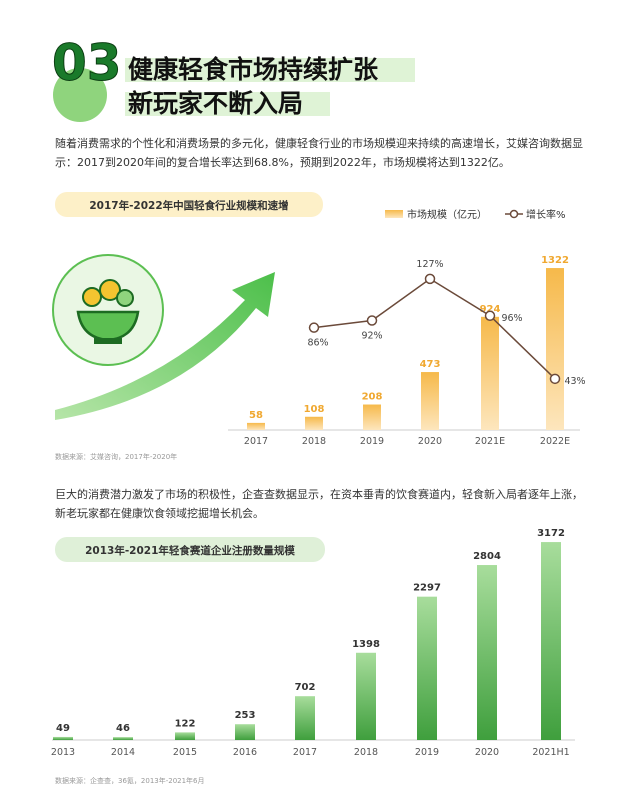 The height and width of the screenshot is (791, 624). I want to click on data-label: 924, so click(490, 309).